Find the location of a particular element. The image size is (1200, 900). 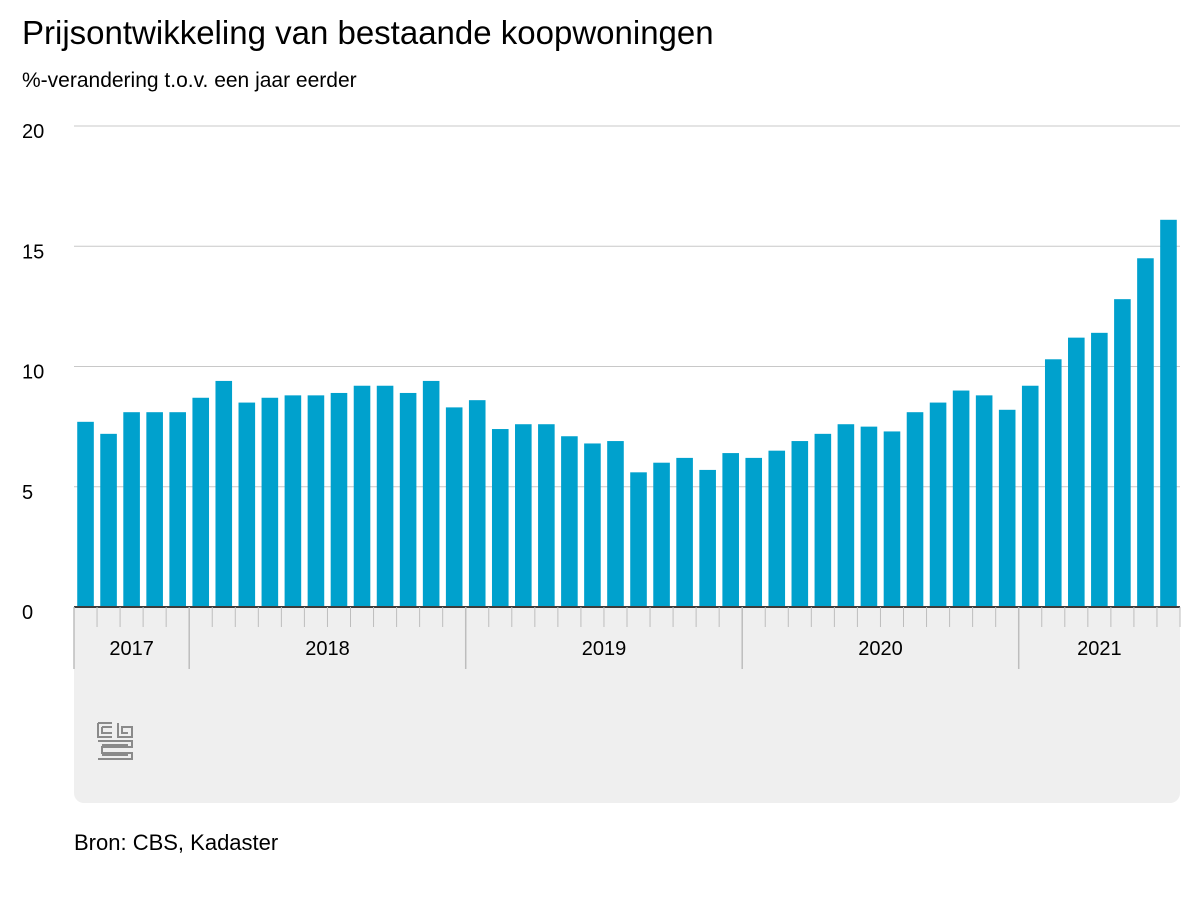

x-year-label: 2017 is located at coordinates (131, 649).